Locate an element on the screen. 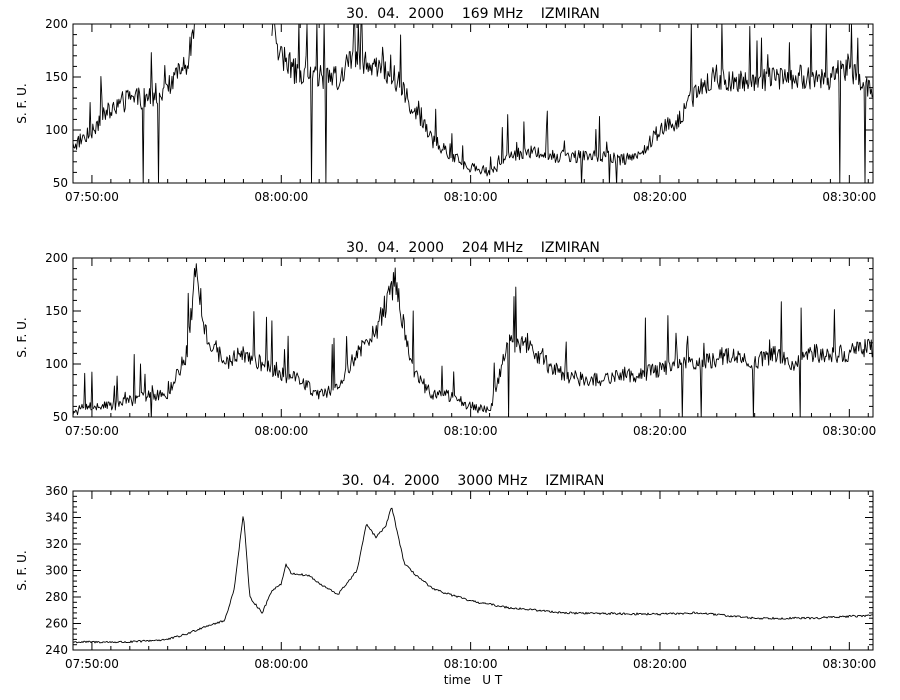 This screenshot has height=700, width=900. chart-title: 30. 04. 2000 169 MHz IZMIRAN is located at coordinates (473, 14).